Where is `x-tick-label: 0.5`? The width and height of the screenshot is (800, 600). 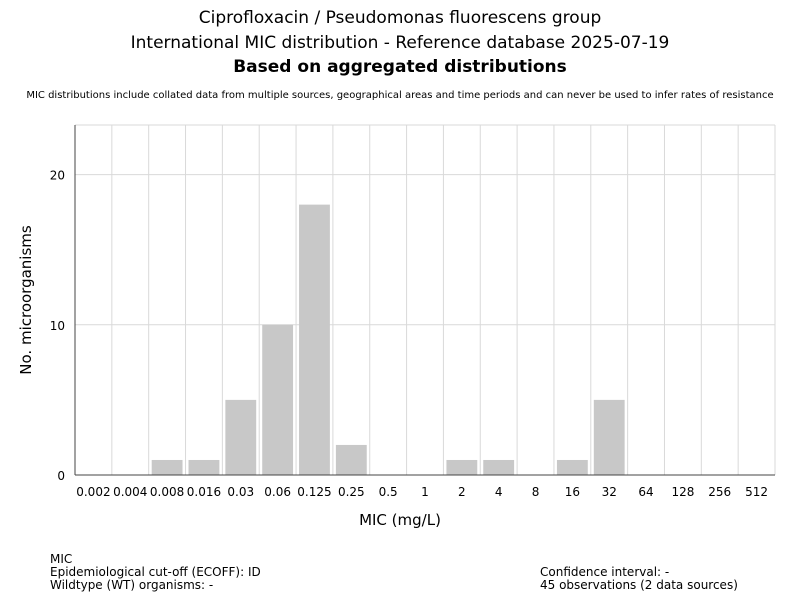 x-tick-label: 0.5 is located at coordinates (388, 492).